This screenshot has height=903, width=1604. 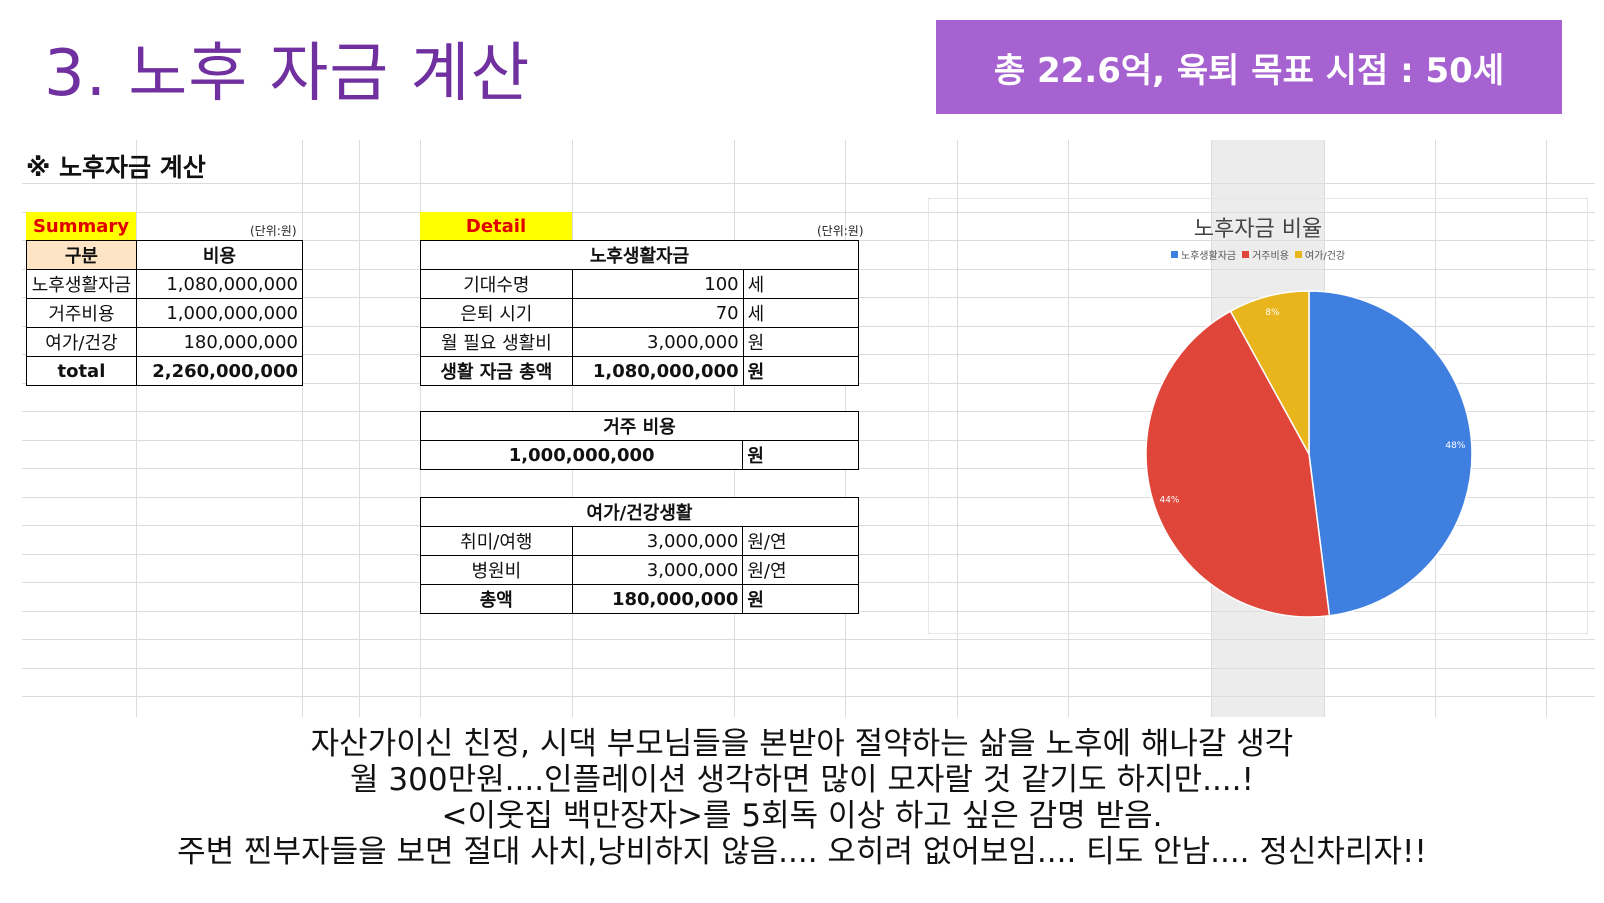 What do you see at coordinates (496, 313) in the screenshot?
I see `detail-item-label: 은퇴 시기` at bounding box center [496, 313].